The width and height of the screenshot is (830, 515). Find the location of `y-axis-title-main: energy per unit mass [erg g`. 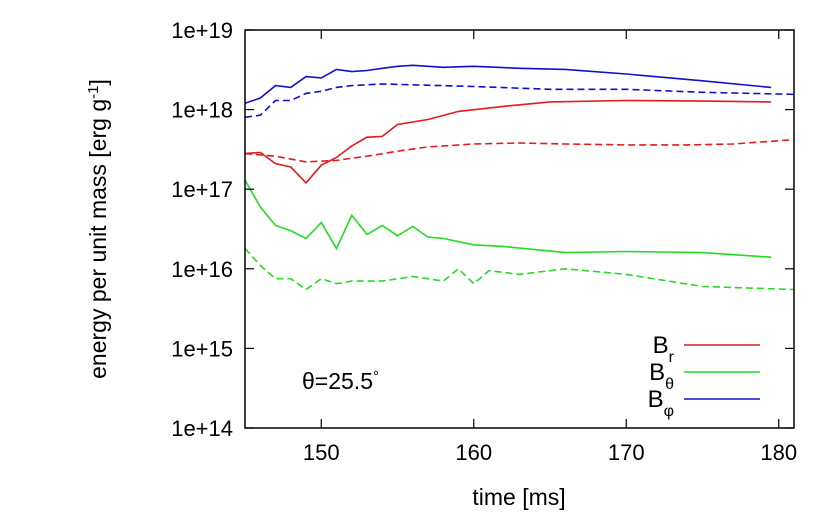

y-axis-title-main: energy per unit mass [erg g is located at coordinates (98, 239).